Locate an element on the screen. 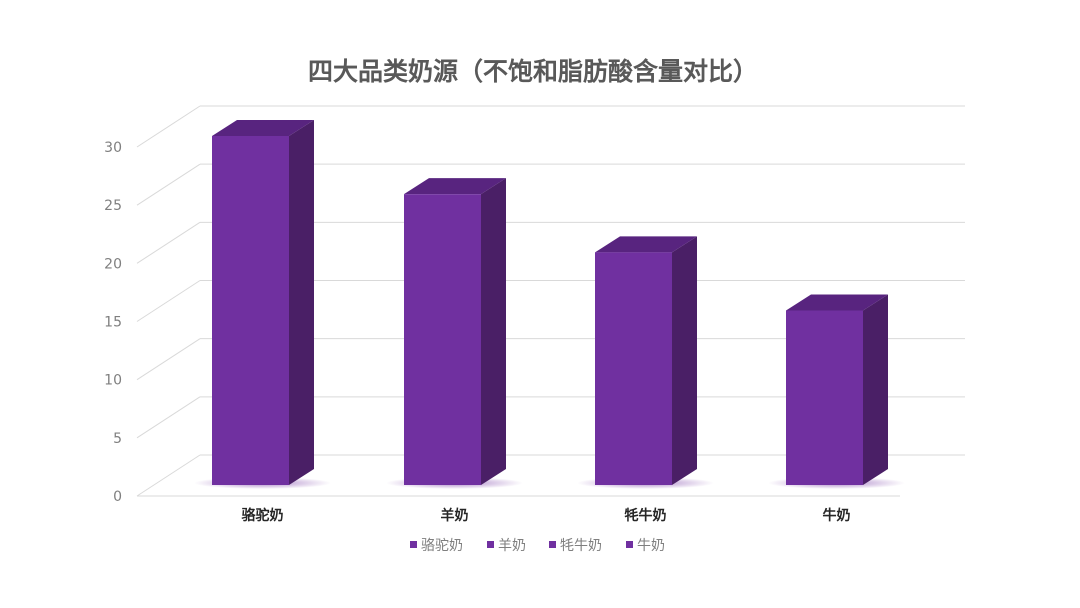  y-tick-label: 30 is located at coordinates (113, 148).